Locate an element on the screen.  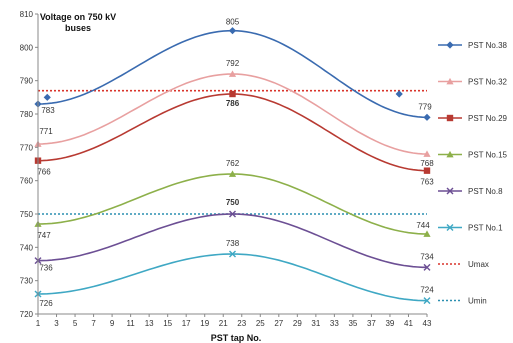
data-label: 779 is located at coordinates (425, 106).